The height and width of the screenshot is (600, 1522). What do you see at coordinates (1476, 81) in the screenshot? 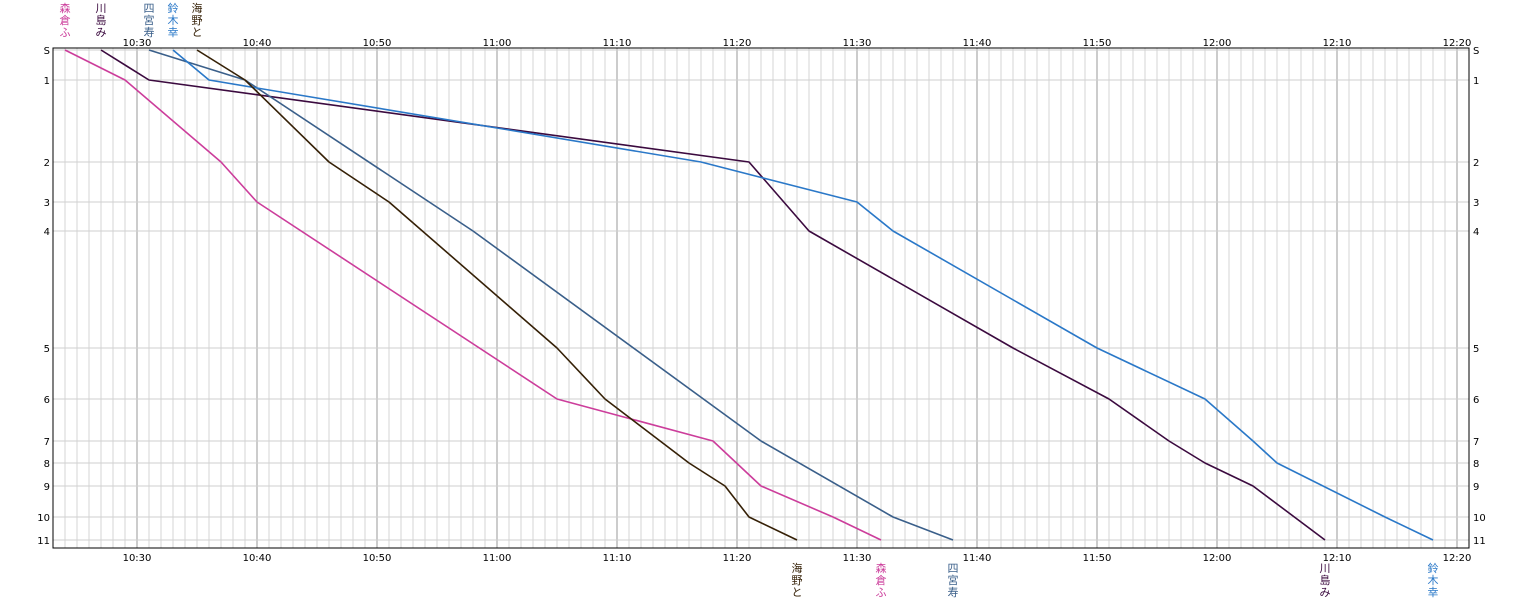
I see `y-tick-right: 1` at bounding box center [1476, 81].